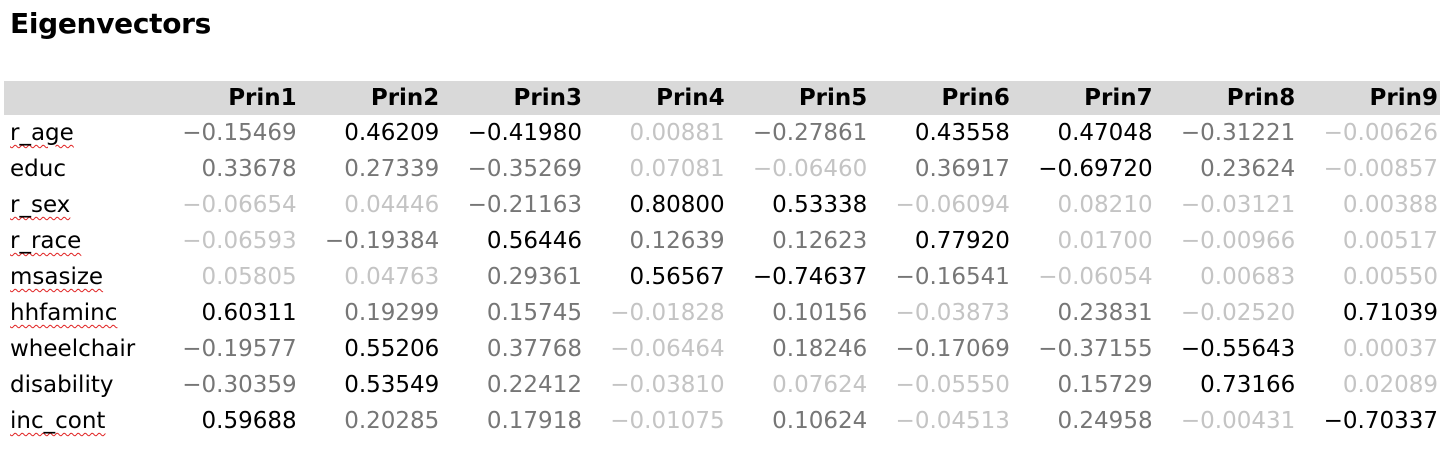 This screenshot has width=1449, height=456. Describe the element at coordinates (249, 421) in the screenshot. I see `value-cell: 0.59688` at that location.